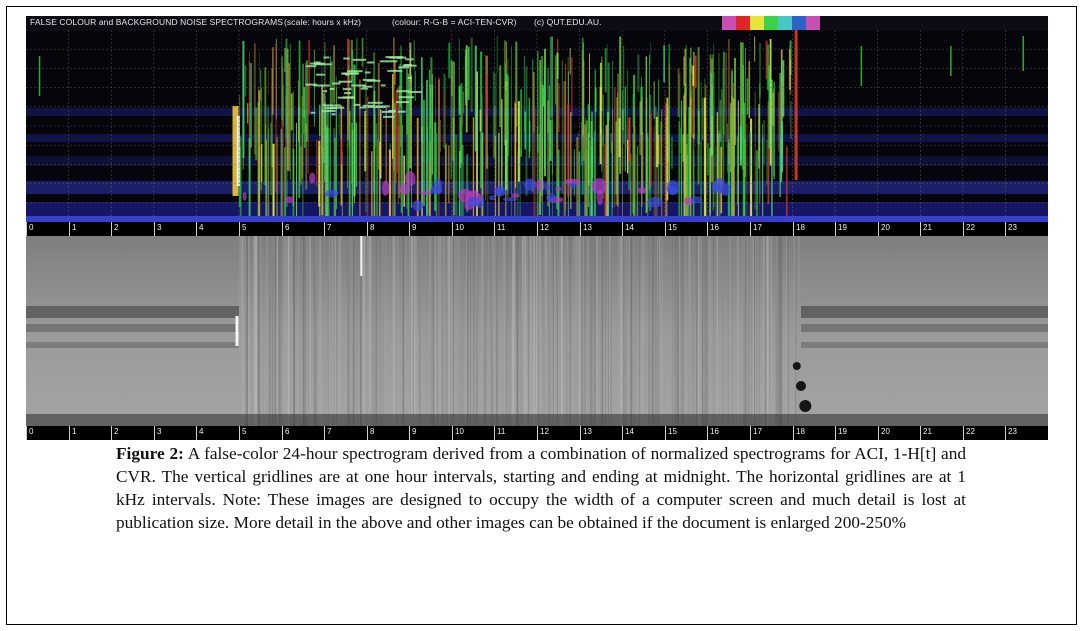 The height and width of the screenshot is (631, 1084). What do you see at coordinates (970, 431) in the screenshot?
I see `hour-tick-label: 22` at bounding box center [970, 431].